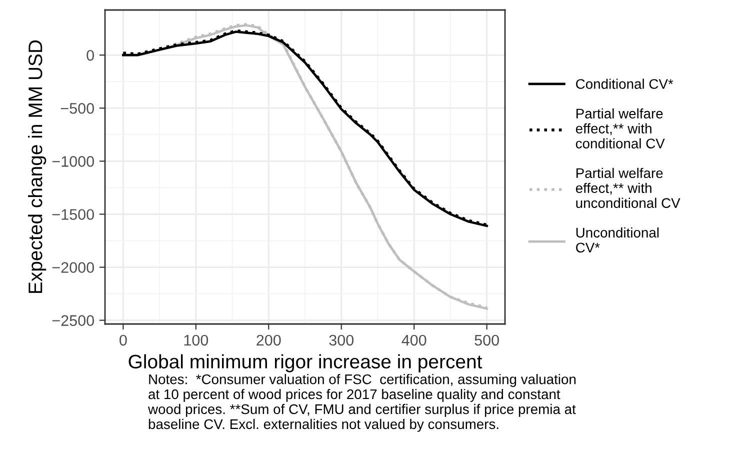 The image size is (740, 466). I want to click on y-tick-label: −1500, so click(73, 214).